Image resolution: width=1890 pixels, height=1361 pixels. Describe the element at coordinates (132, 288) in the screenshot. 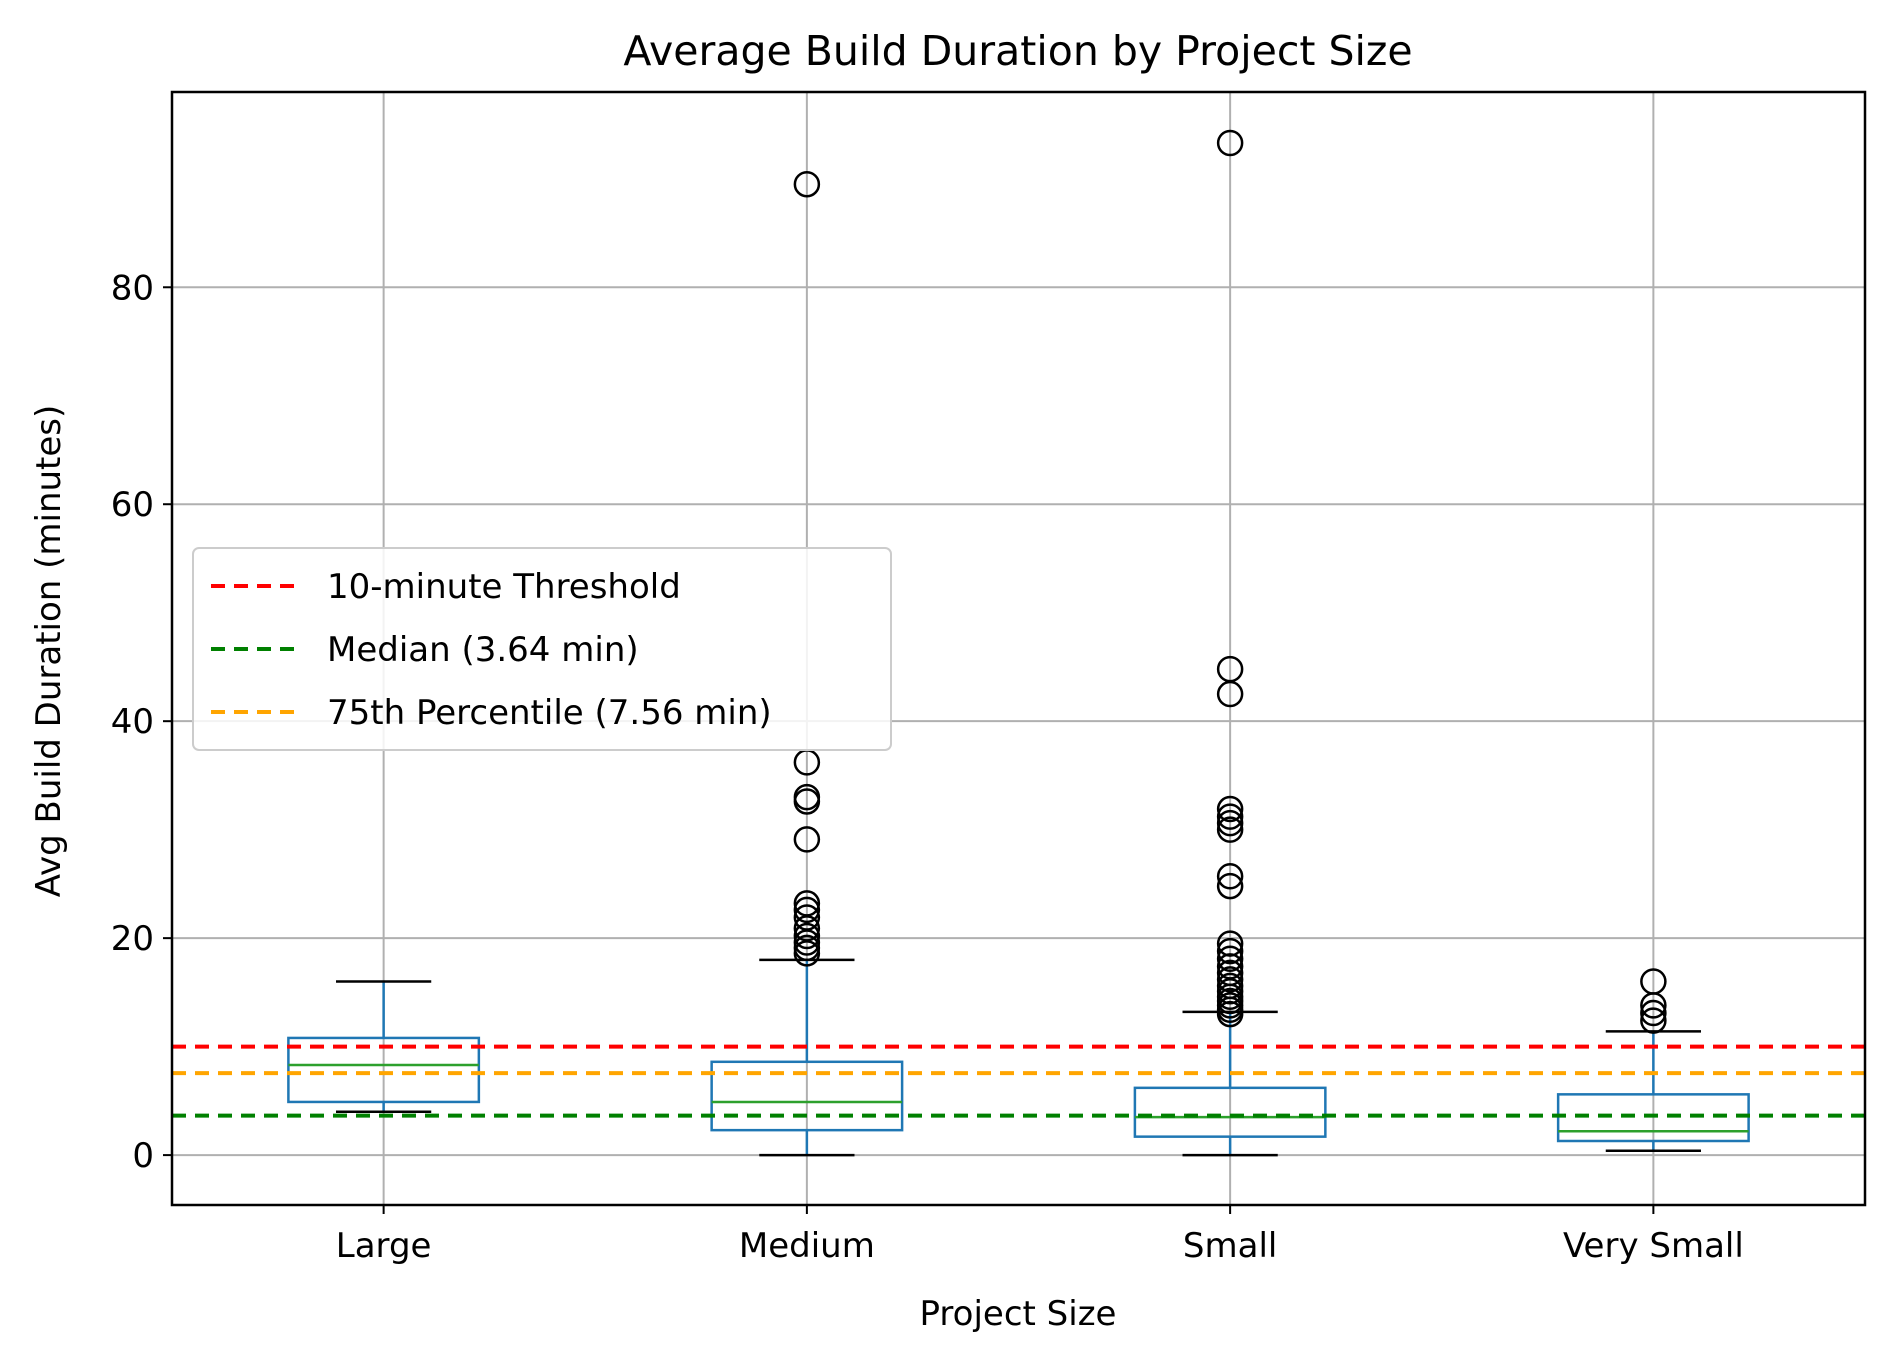

I see `y-tick-label: 80` at that location.